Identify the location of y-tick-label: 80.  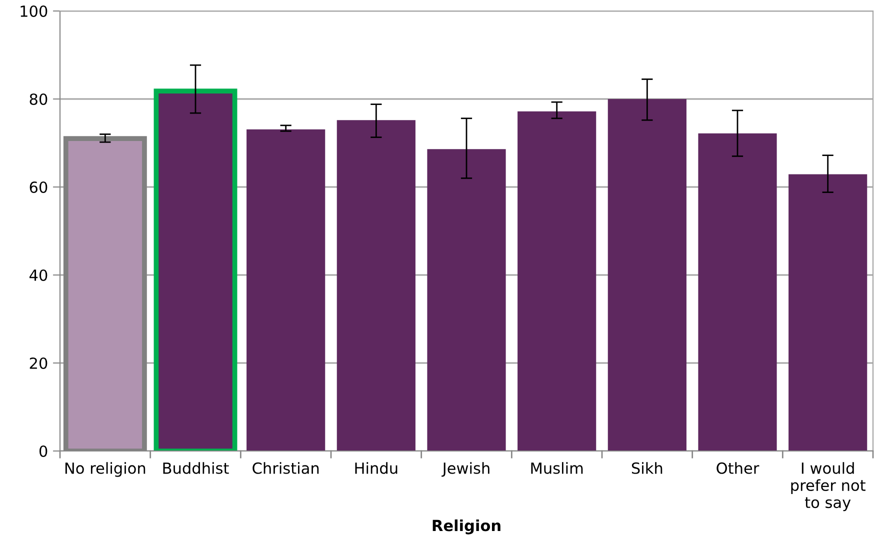
(39, 99).